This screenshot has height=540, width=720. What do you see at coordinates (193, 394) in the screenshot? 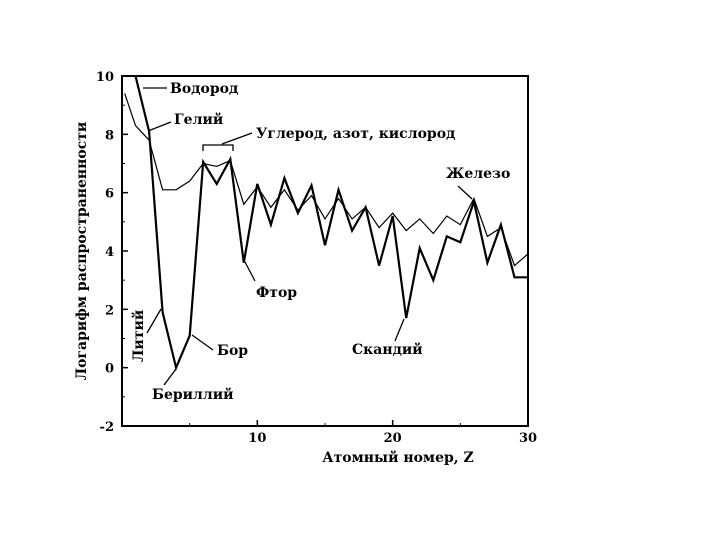
I see `label-beryllium: Бериллий` at bounding box center [193, 394].